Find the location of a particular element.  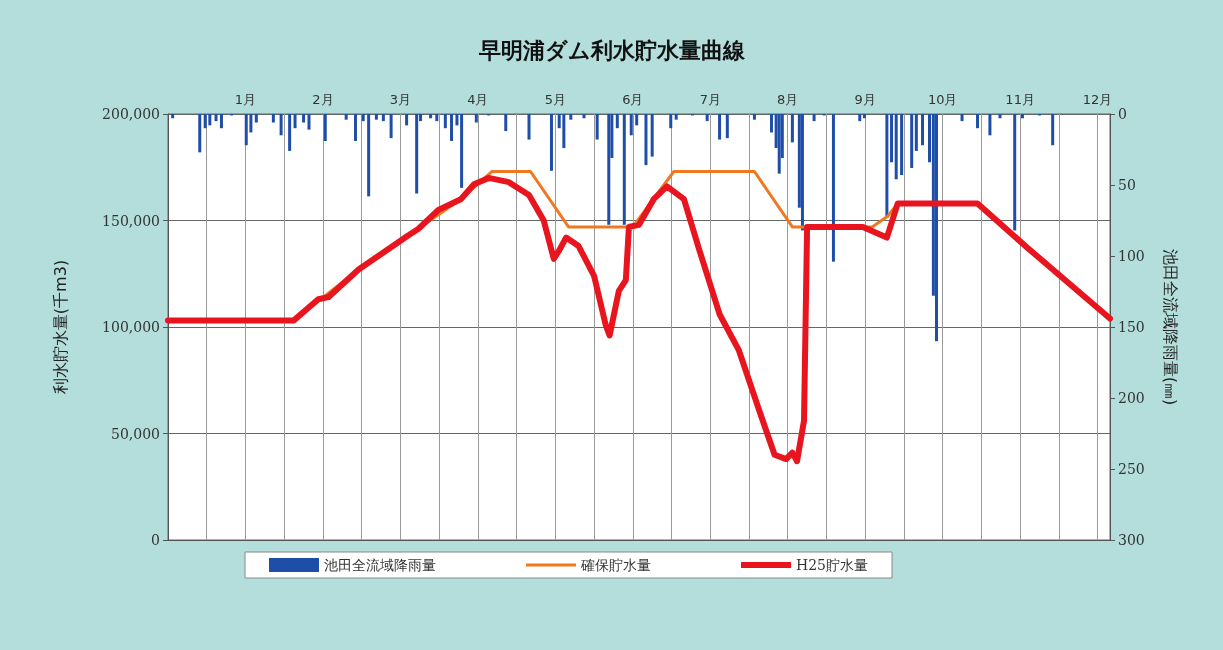

y2-tick-label: 300 is located at coordinates (1131, 540).